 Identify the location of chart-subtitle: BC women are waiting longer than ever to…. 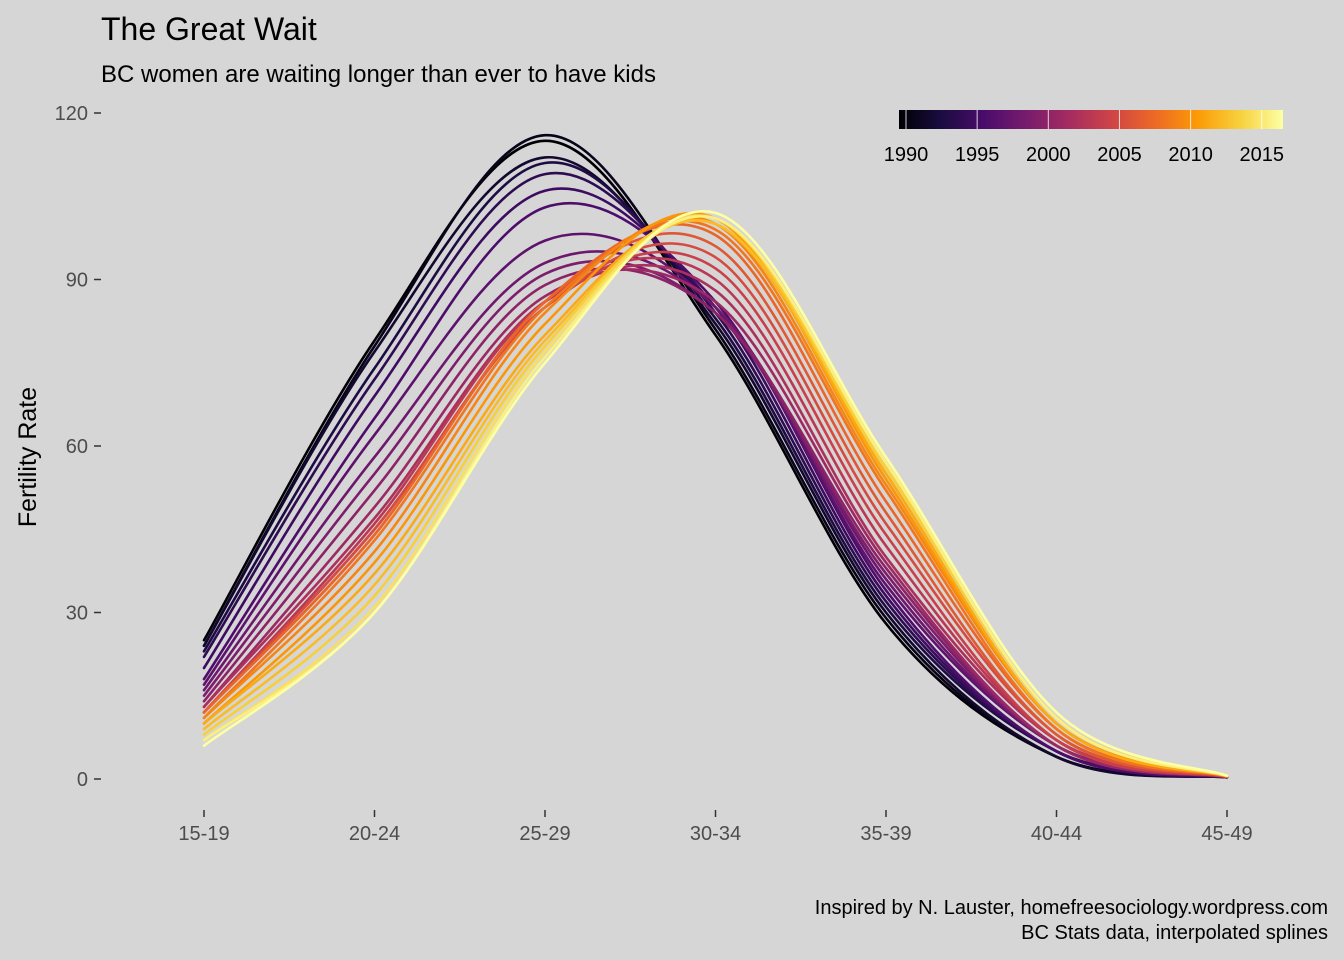
(378, 74).